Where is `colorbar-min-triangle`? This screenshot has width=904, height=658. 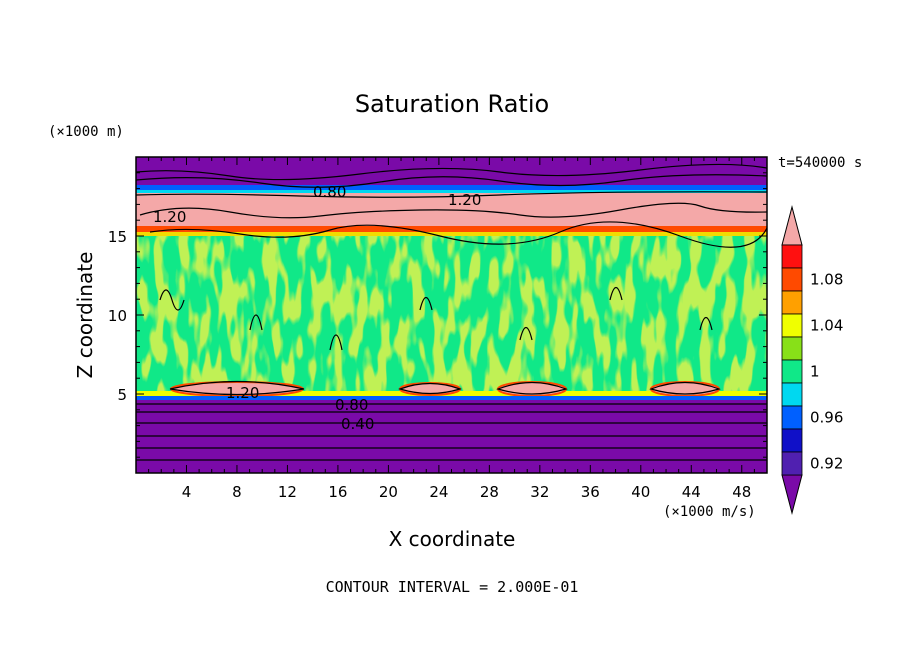
colorbar-min-triangle is located at coordinates (792, 494).